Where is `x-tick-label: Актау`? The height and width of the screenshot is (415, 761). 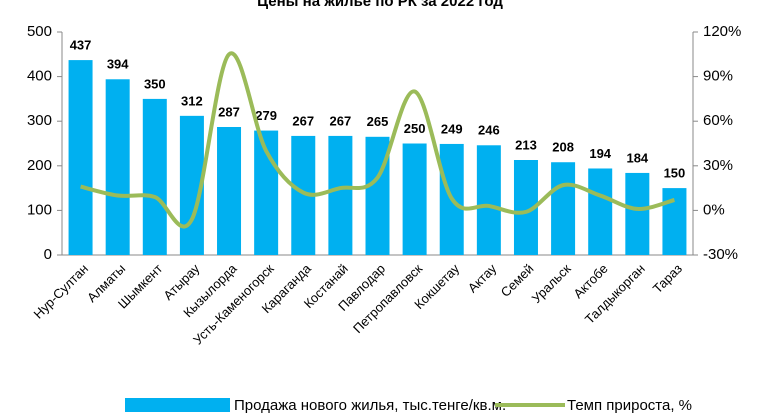
x-tick-label: Актау is located at coordinates (482, 278).